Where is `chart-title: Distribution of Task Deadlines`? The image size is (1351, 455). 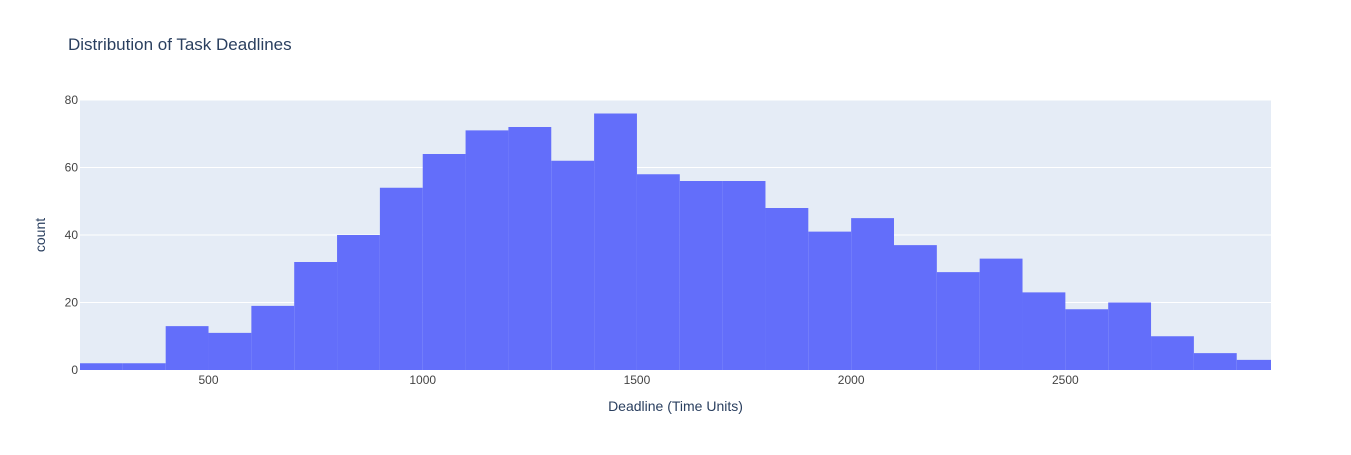
chart-title: Distribution of Task Deadlines is located at coordinates (180, 44).